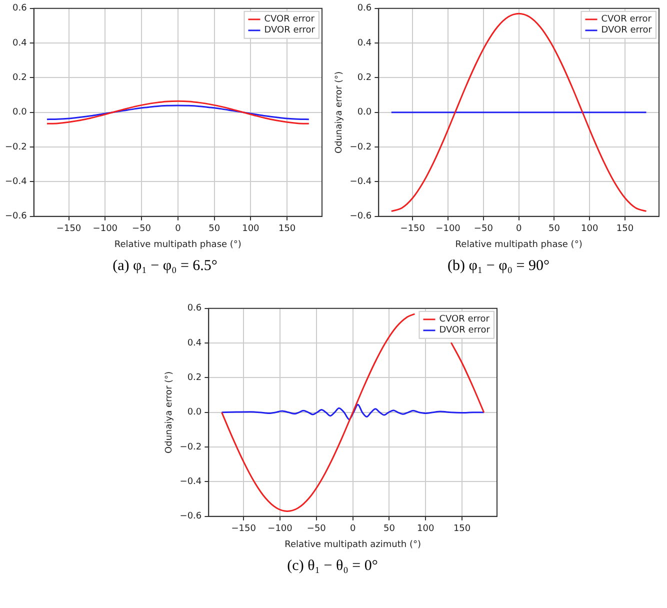 Image resolution: width=667 pixels, height=608 pixels. Describe the element at coordinates (165, 266) in the screenshot. I see `text: (a) φ₁ − φ₀ = 6.5°` at that location.